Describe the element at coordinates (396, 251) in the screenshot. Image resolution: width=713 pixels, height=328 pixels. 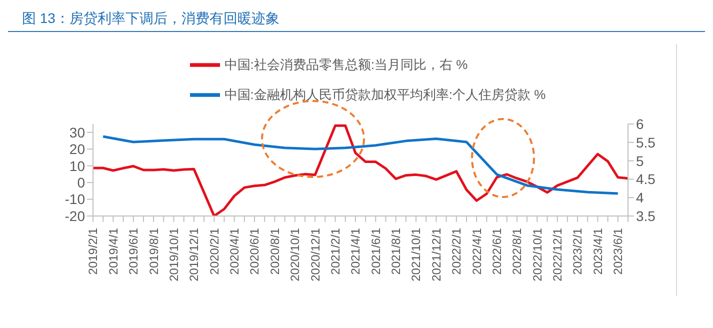
I see `x-tick-label: 2021/8/1` at that location.